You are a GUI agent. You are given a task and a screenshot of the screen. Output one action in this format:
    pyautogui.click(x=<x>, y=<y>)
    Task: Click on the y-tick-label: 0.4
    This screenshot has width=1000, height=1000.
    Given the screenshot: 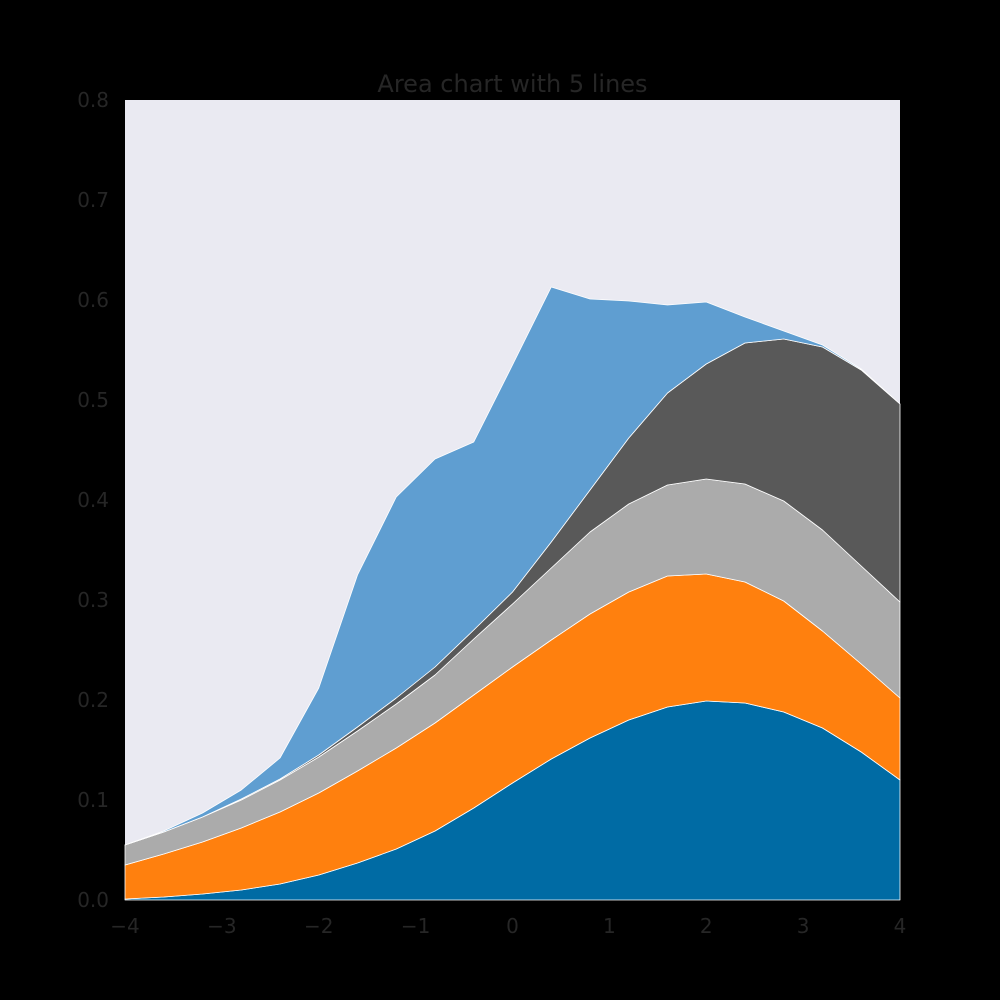 What is the action you would take?
    pyautogui.click(x=93, y=500)
    